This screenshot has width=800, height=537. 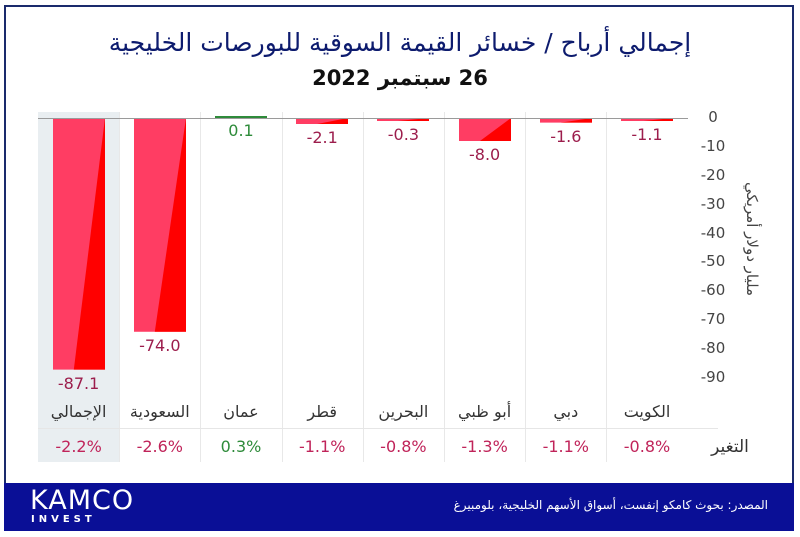 I want to click on category-label: عمان, so click(x=241, y=411).